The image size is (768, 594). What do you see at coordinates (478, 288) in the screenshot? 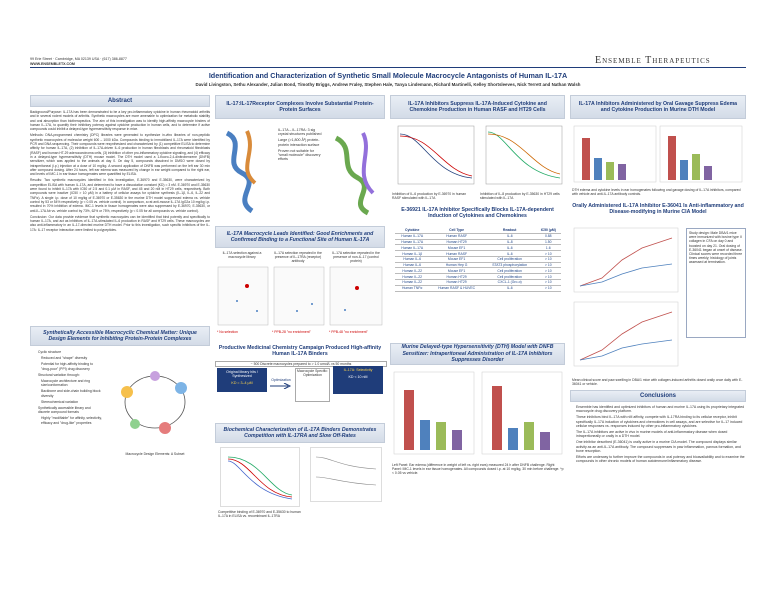
I see `table-row: Human TNFα Human RASF & HUVEC IL-6 > 10` at bounding box center [478, 288].